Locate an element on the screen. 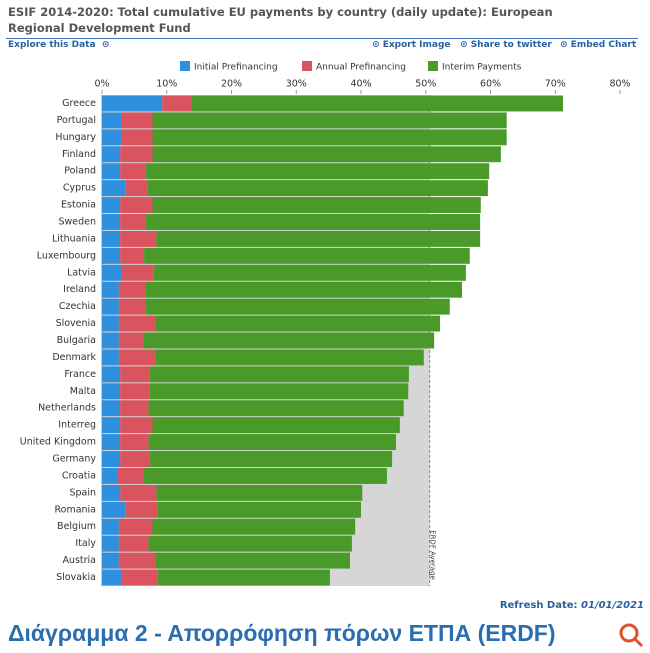 This screenshot has height=653, width=650. y-tick-label: Greece is located at coordinates (79, 103).